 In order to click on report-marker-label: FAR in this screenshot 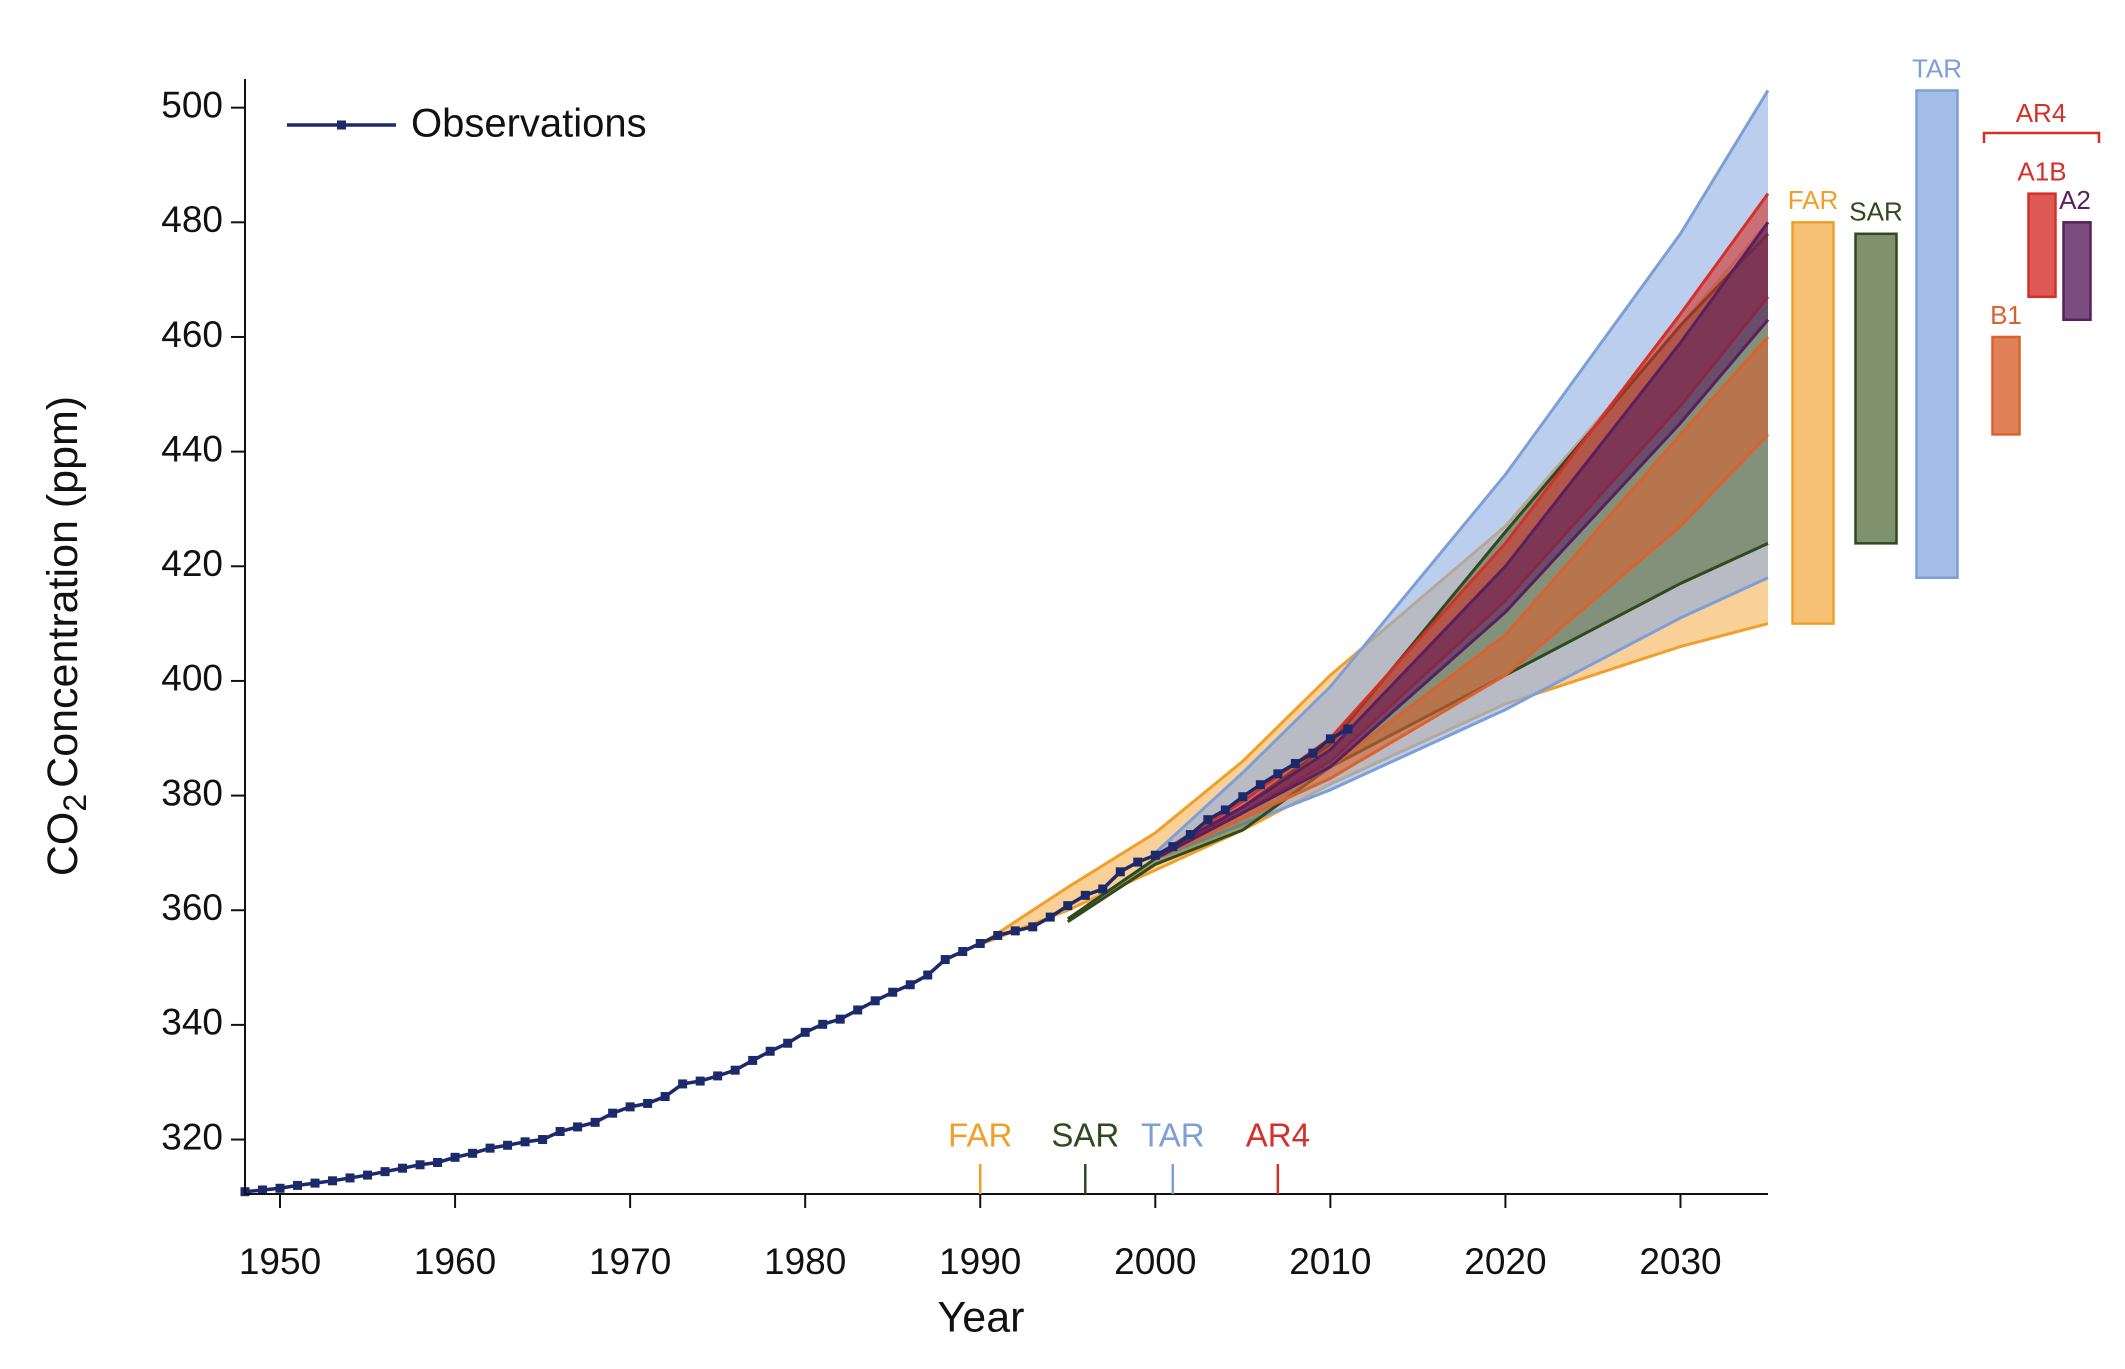, I will do `click(980, 1135)`.